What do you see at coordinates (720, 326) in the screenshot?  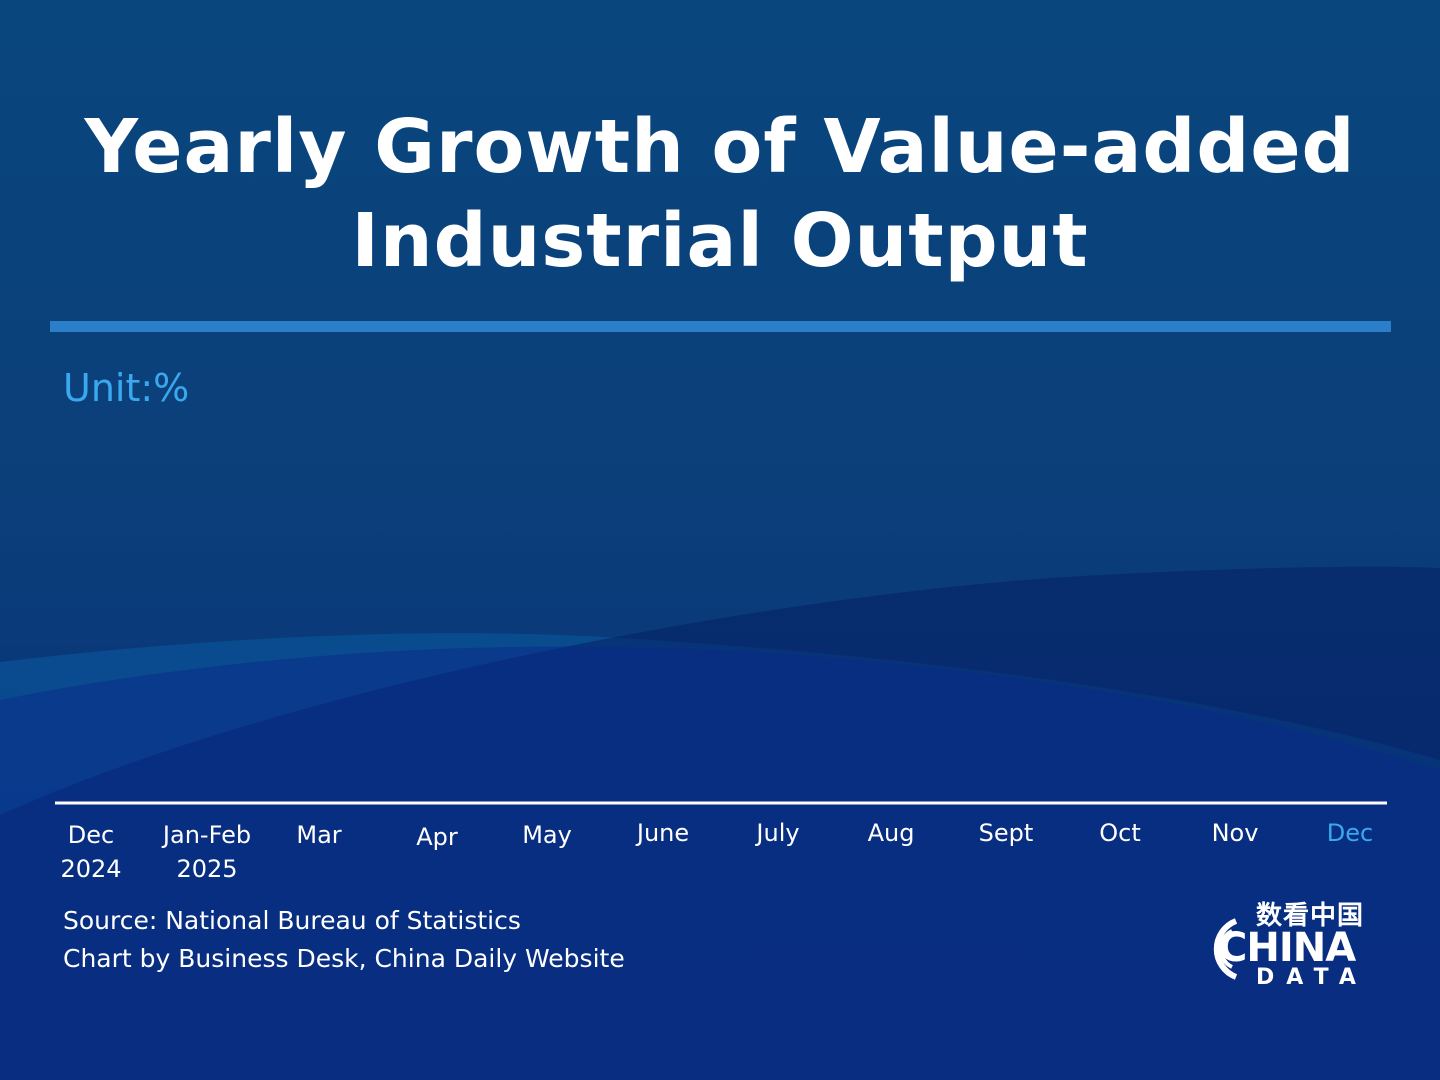 I see `title-divider` at bounding box center [720, 326].